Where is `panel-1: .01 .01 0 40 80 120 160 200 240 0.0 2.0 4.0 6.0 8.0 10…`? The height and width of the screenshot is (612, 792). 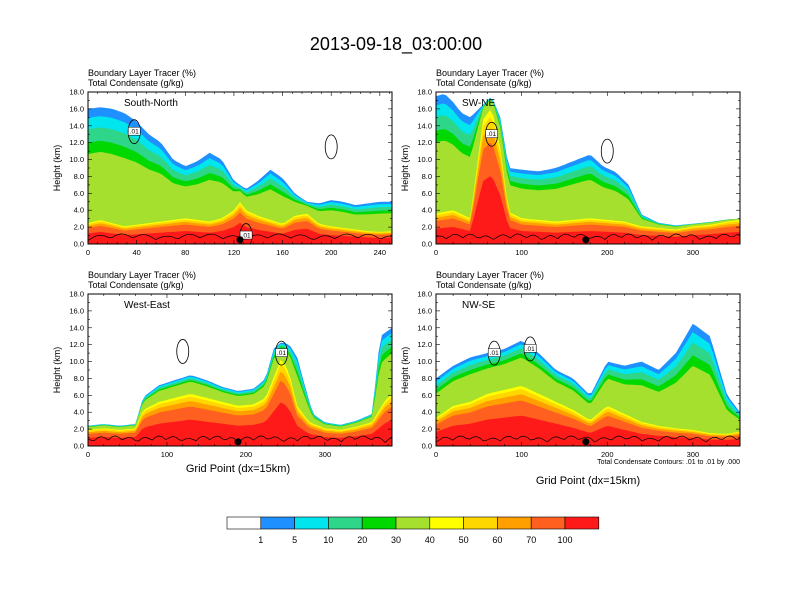
panel-1: .01 .01 0 40 80 120 160 200 240 0.0 2.0 4.0 6.0 8.0 10… is located at coordinates (222, 162).